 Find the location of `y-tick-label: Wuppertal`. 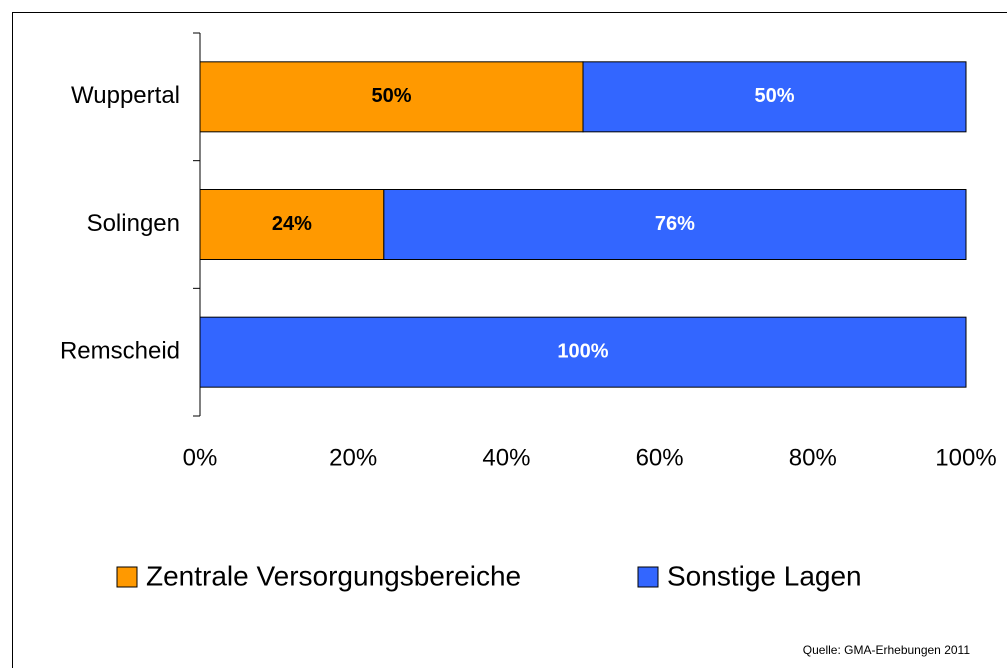

y-tick-label: Wuppertal is located at coordinates (125, 95).